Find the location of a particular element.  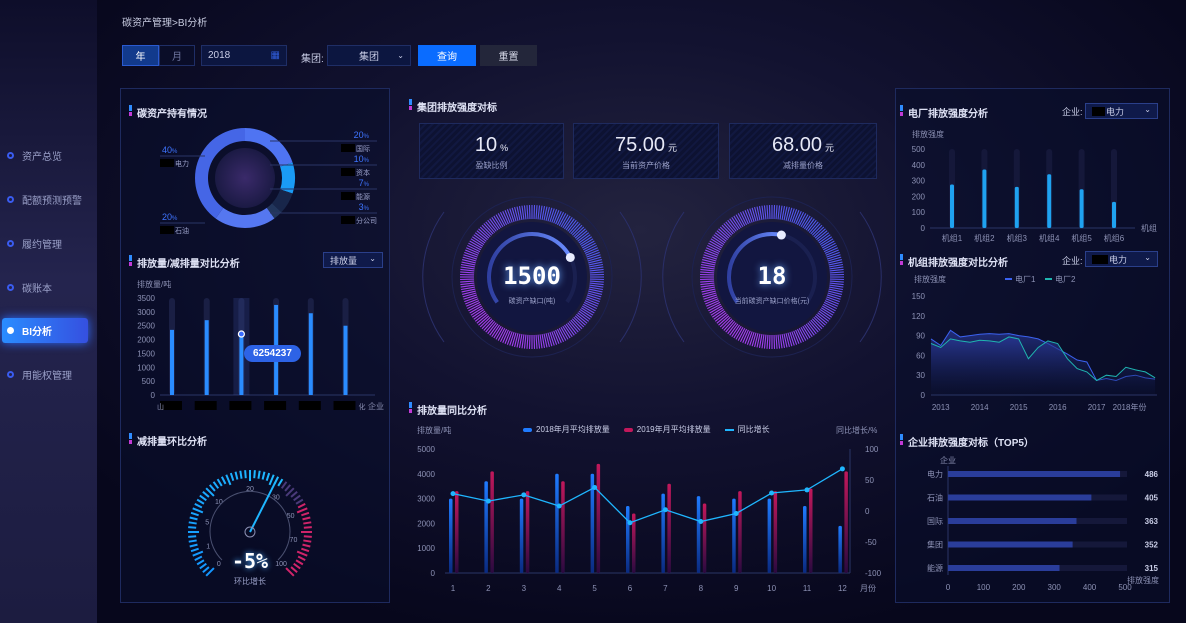

x-tick-label: 8 is located at coordinates (701, 588).